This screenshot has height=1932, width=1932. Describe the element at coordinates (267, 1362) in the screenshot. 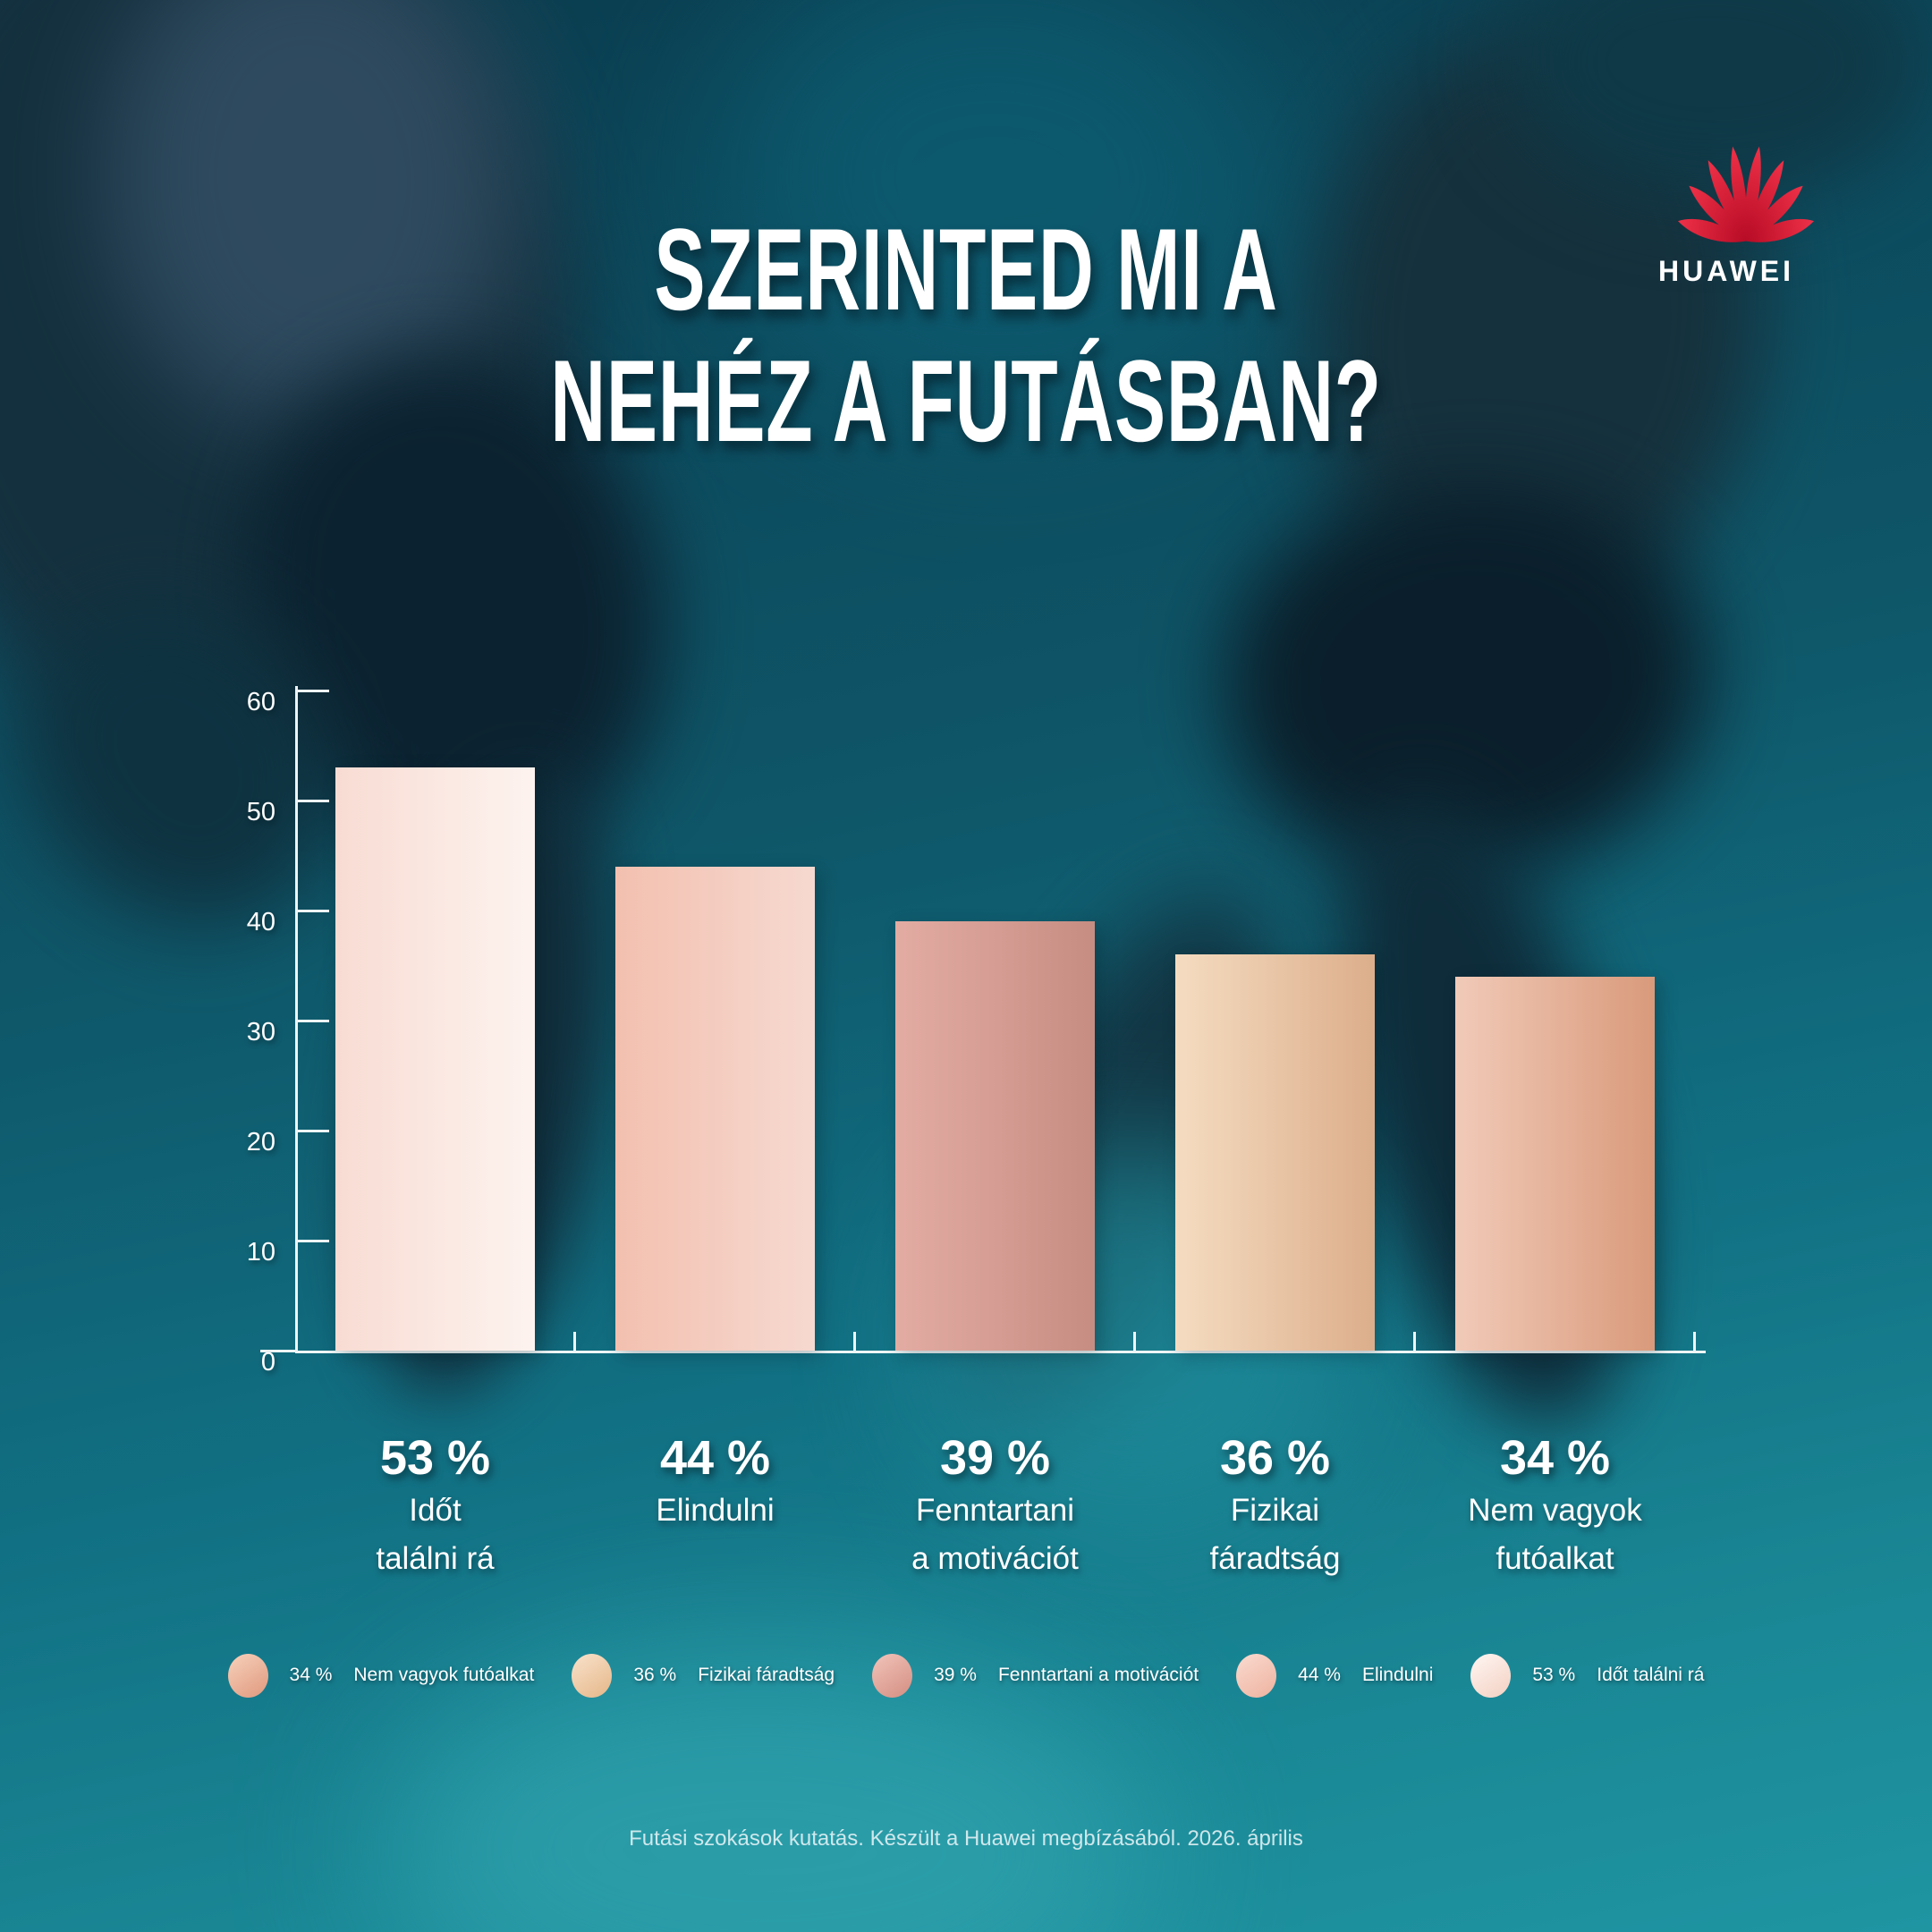

I see `y-tick-label: 0` at that location.